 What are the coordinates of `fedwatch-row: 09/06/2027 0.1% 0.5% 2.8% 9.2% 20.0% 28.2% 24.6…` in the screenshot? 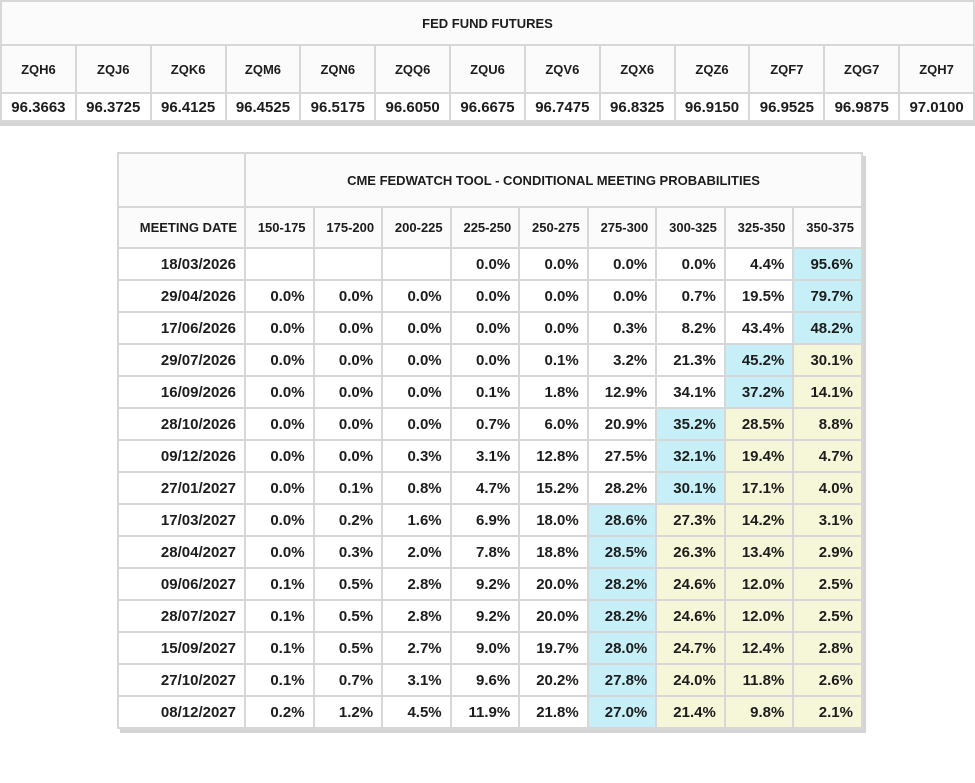 It's located at (490, 584).